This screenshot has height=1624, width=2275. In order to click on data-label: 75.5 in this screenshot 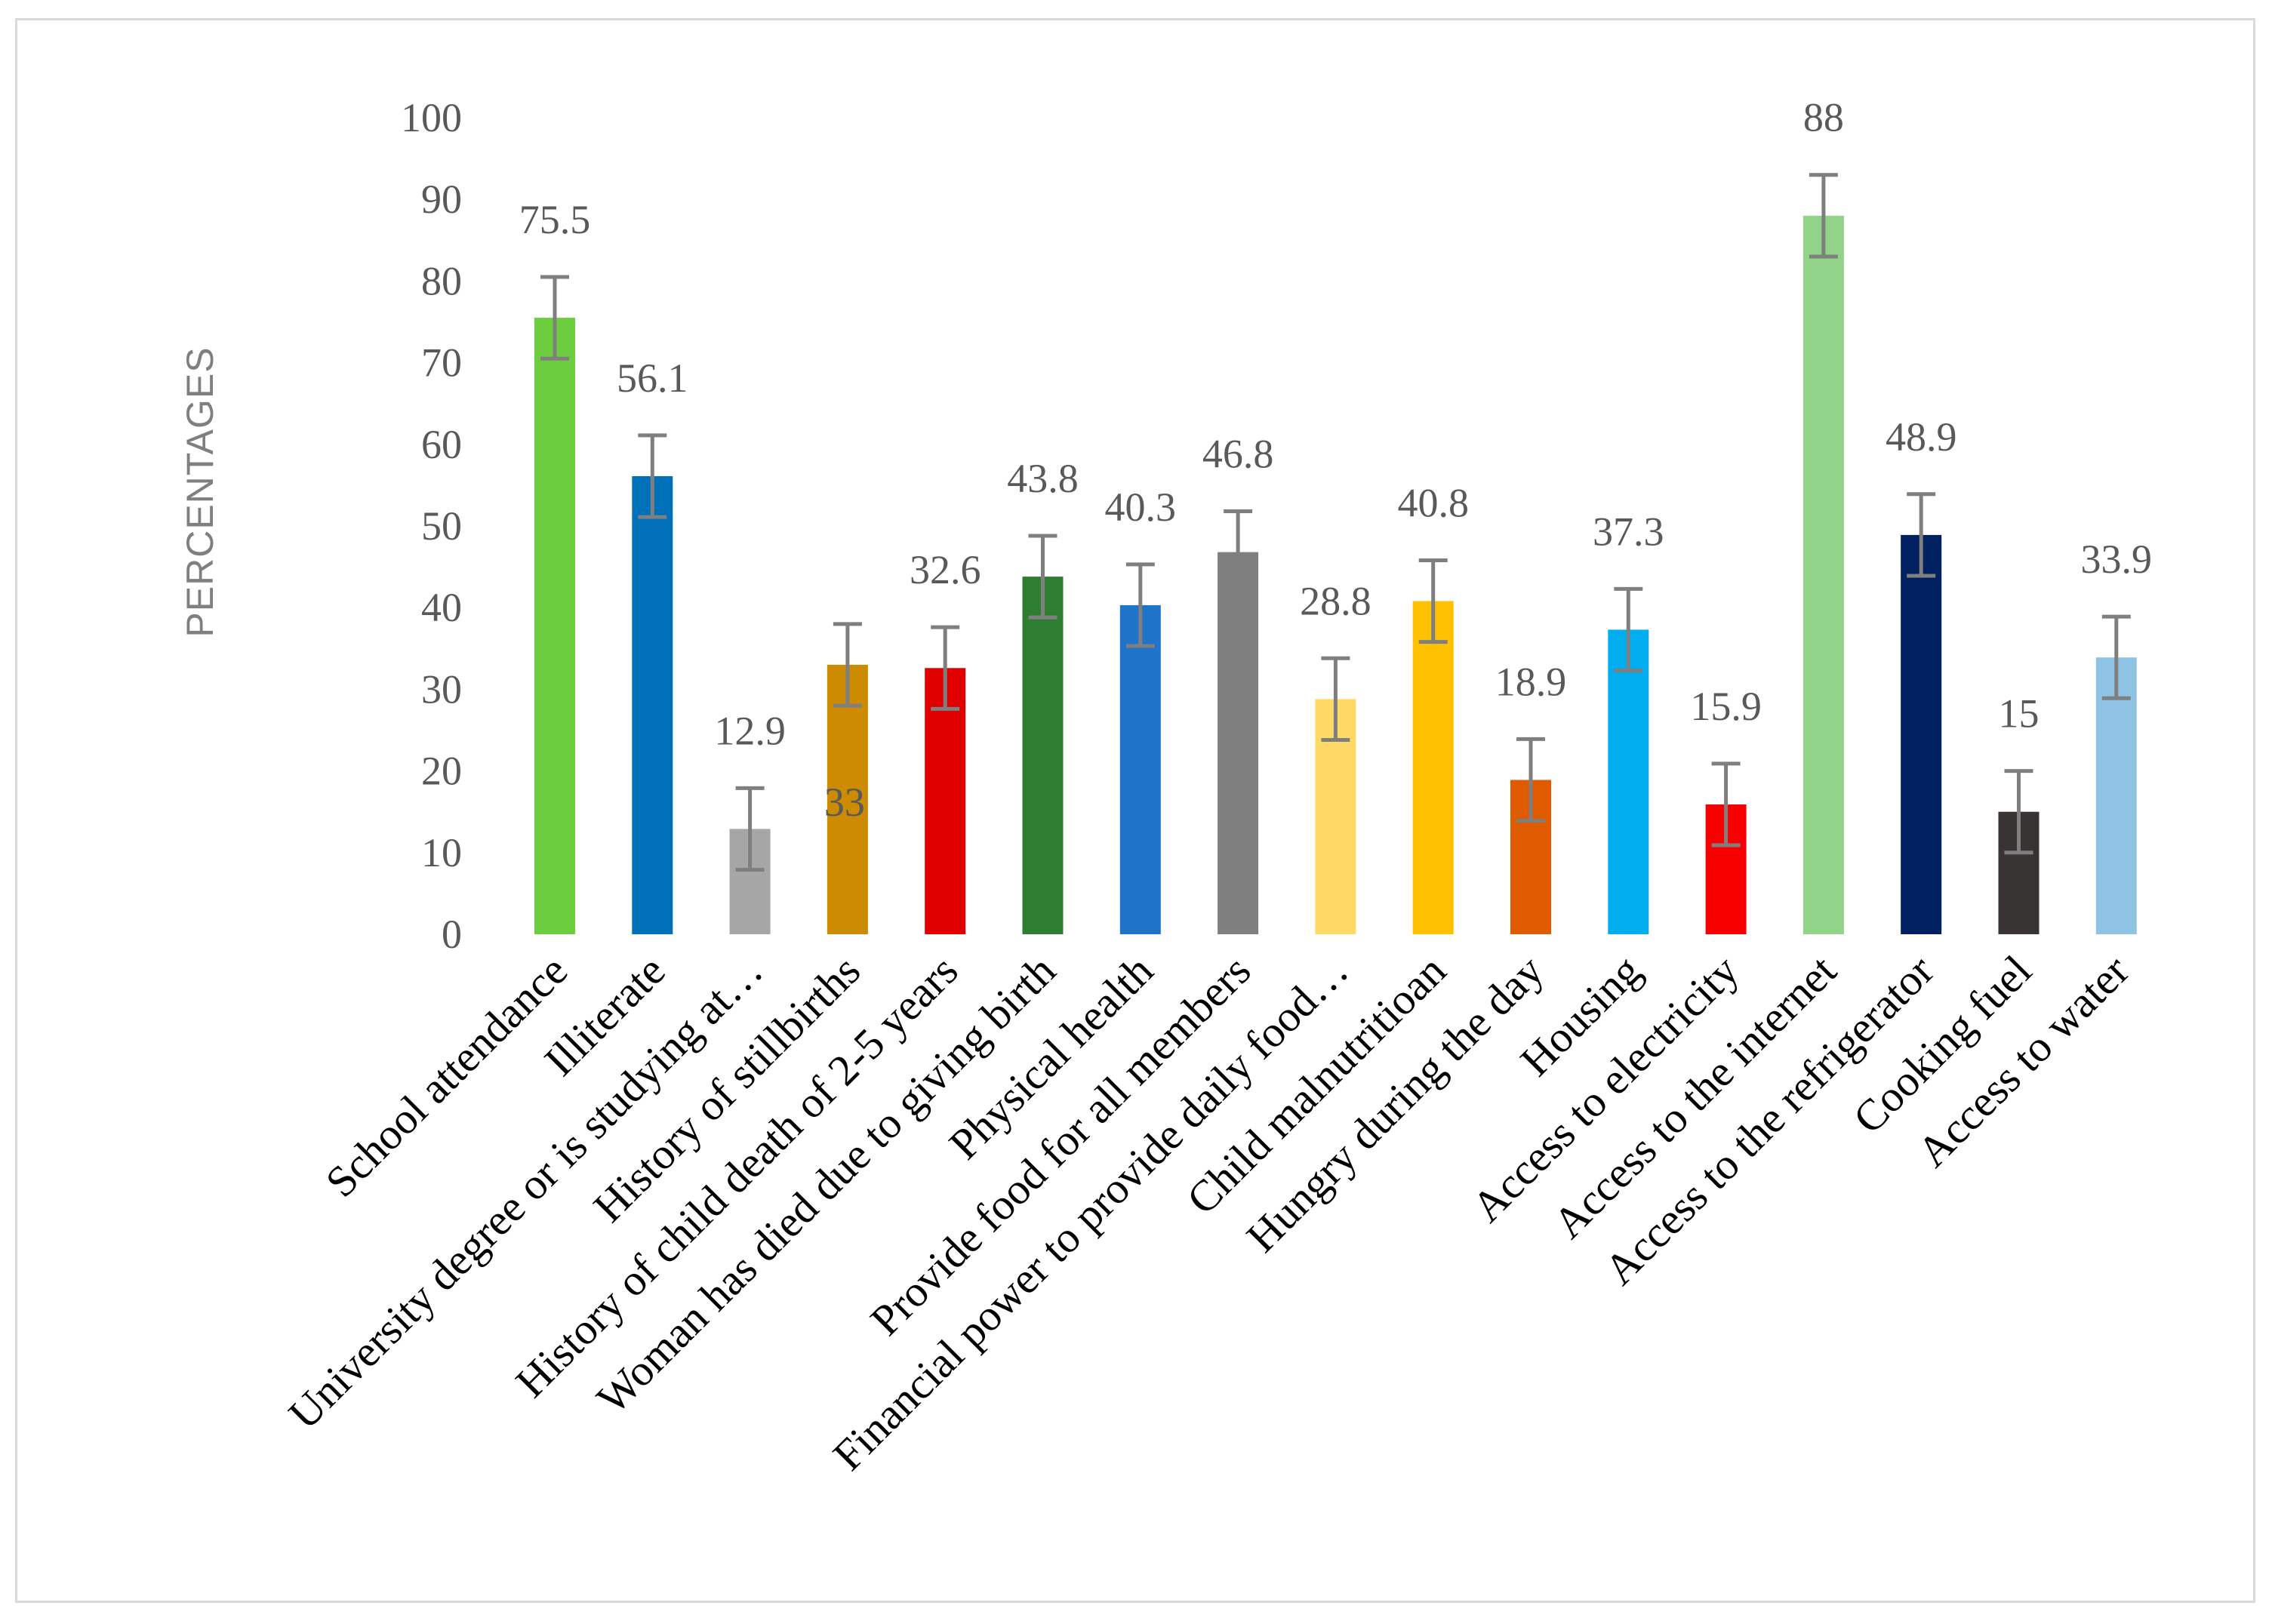, I will do `click(555, 219)`.